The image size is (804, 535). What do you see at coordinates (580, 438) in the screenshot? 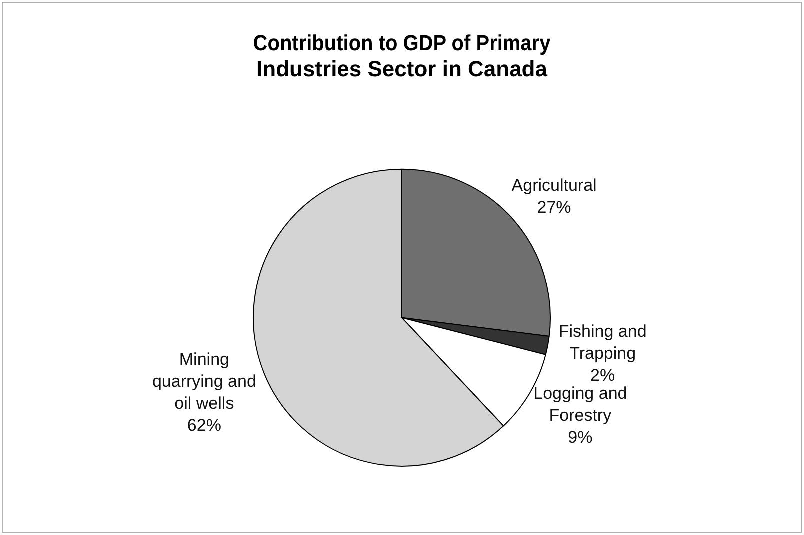
I see `data-label: 9%` at bounding box center [580, 438].